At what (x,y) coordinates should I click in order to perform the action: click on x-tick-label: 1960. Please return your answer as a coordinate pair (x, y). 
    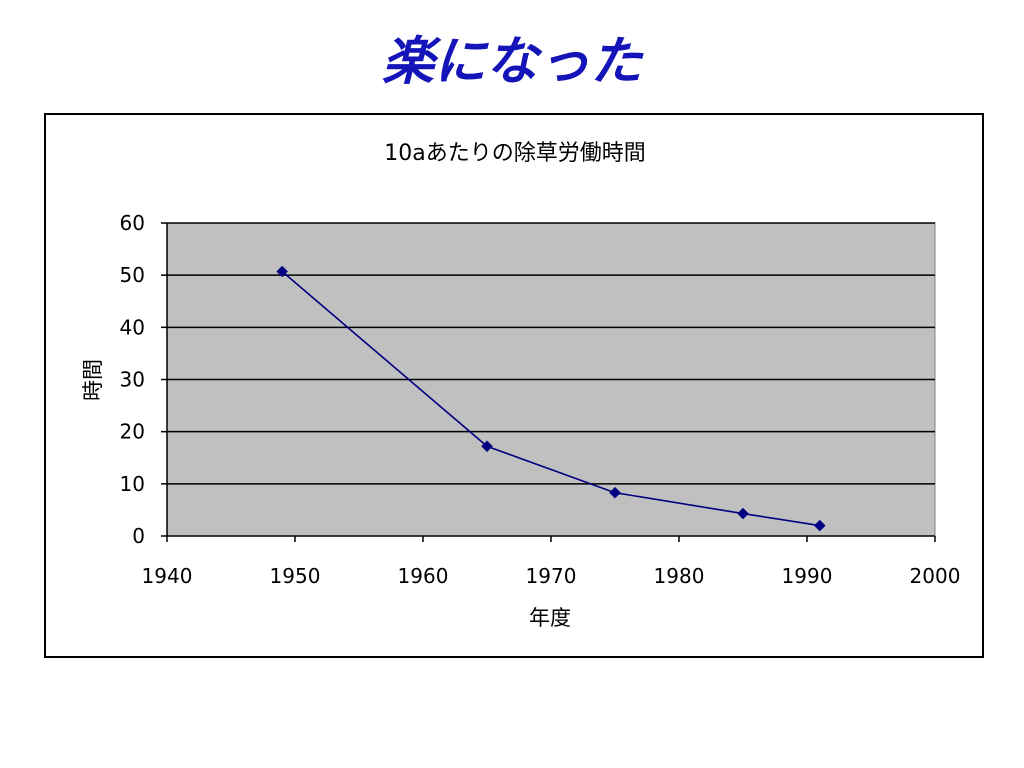
    Looking at the image, I should click on (423, 576).